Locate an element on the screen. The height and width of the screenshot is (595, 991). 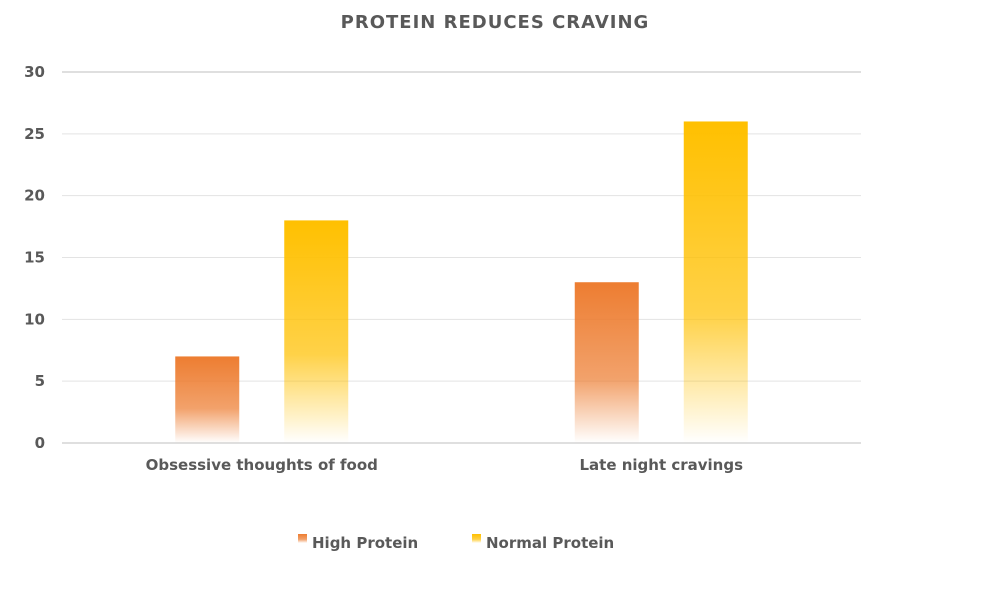
legend-item: Normal Protein is located at coordinates (543, 543).